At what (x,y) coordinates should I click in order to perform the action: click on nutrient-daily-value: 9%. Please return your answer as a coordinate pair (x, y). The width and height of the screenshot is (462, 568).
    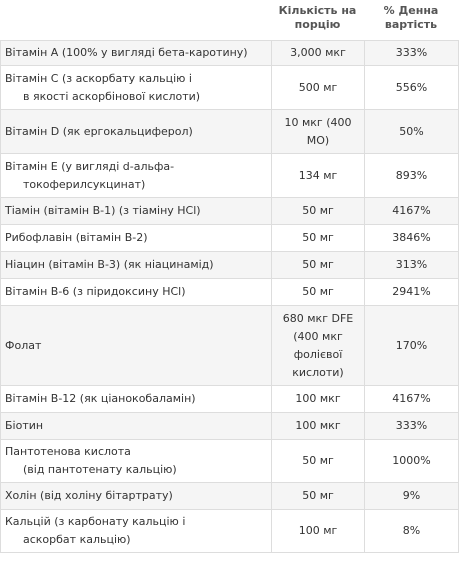
    Looking at the image, I should click on (411, 496).